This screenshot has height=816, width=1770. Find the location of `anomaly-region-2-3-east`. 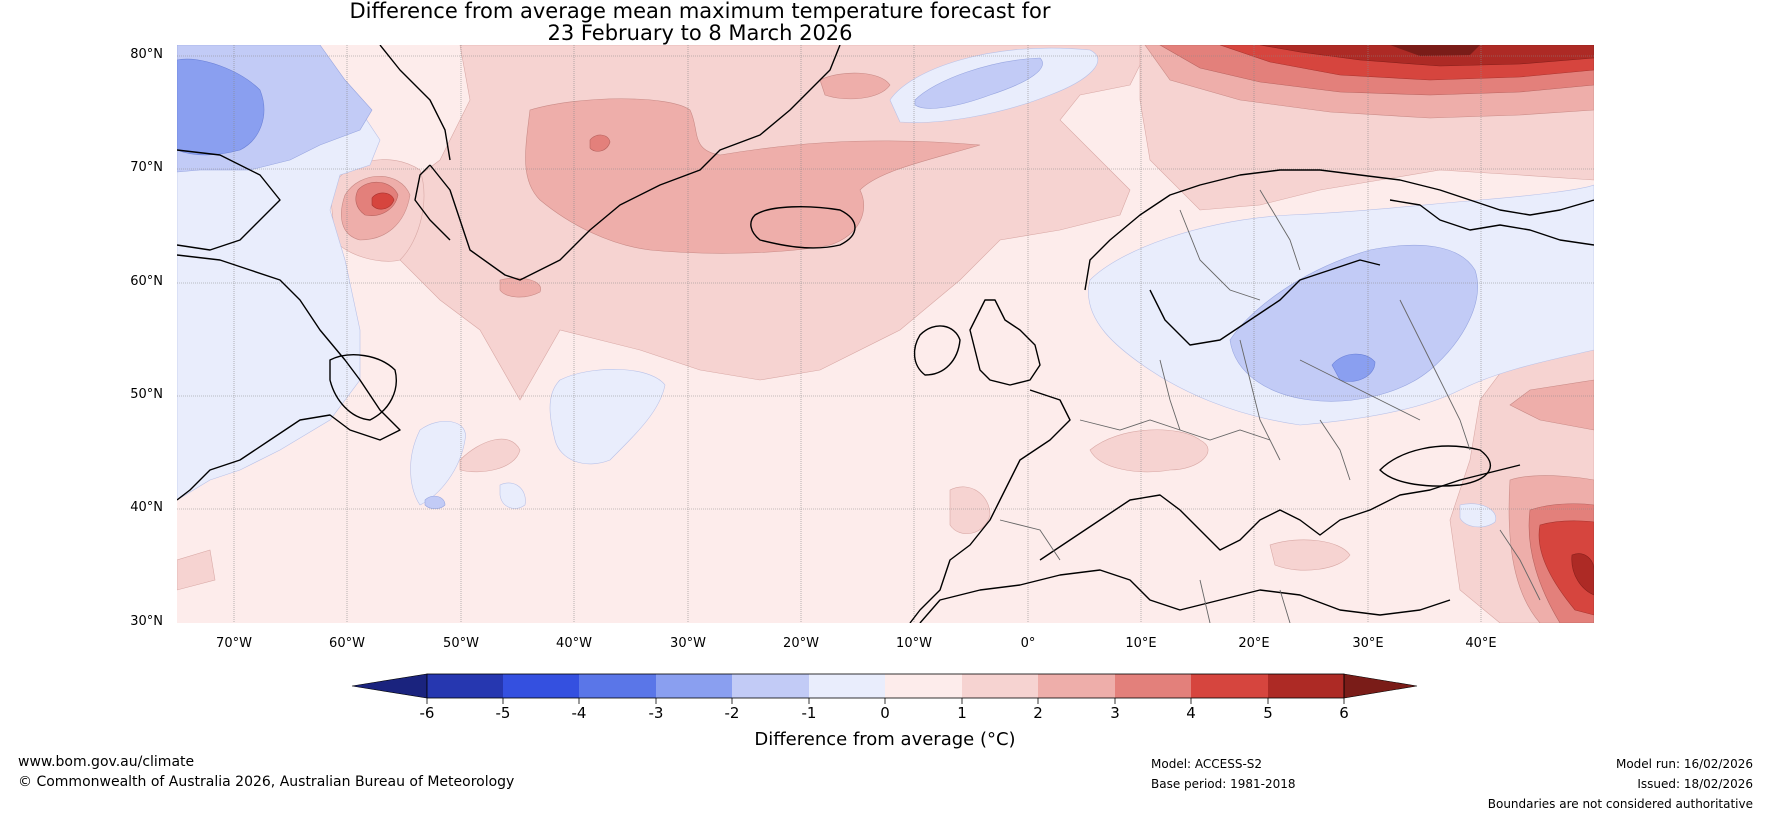

anomaly-region-2-3-east is located at coordinates (1551, 405).